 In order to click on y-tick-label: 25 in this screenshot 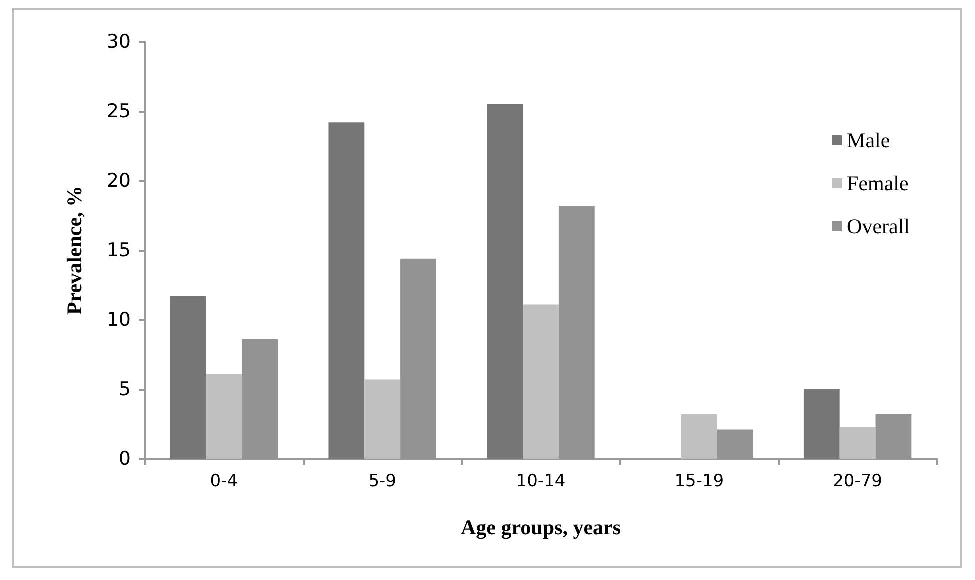, I will do `click(118, 111)`.